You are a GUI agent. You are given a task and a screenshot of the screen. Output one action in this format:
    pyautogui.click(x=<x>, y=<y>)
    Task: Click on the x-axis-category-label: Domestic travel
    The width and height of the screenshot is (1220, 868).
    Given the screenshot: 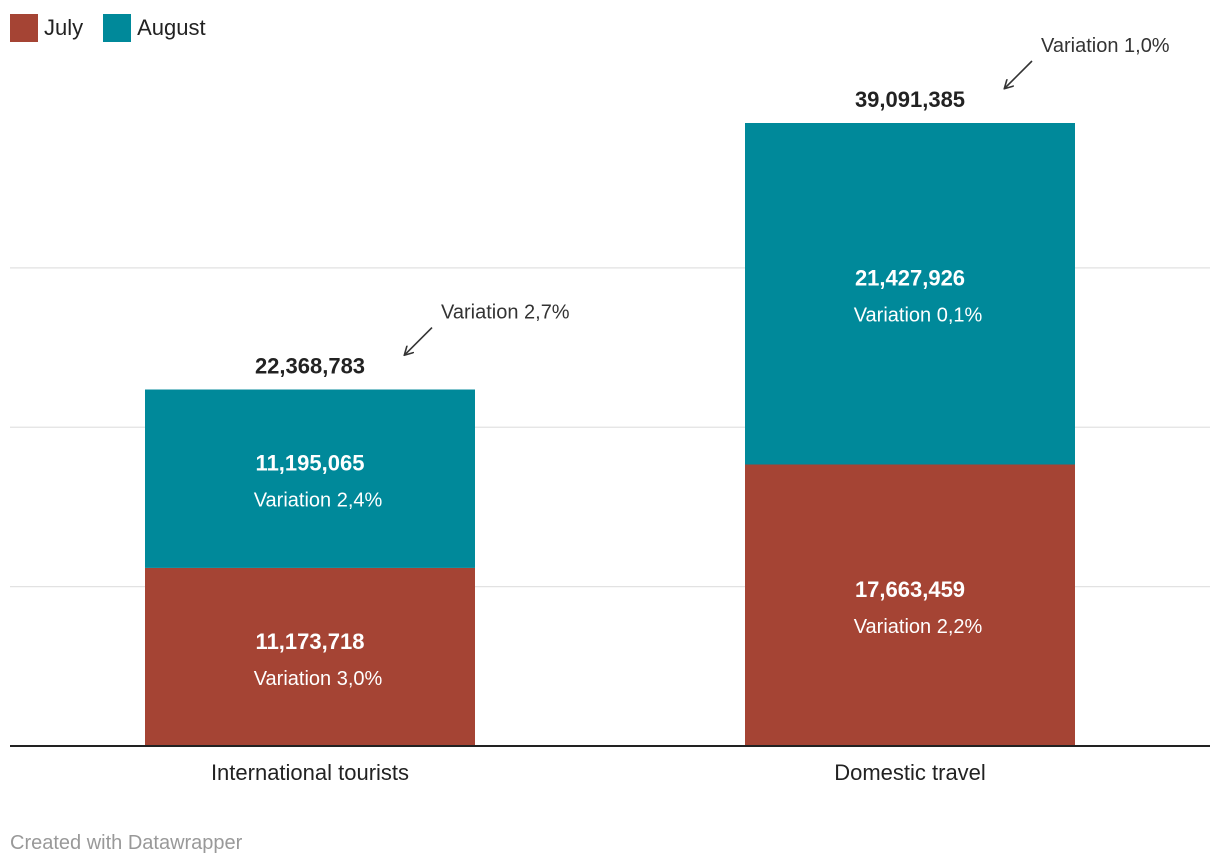 What is the action you would take?
    pyautogui.click(x=910, y=772)
    